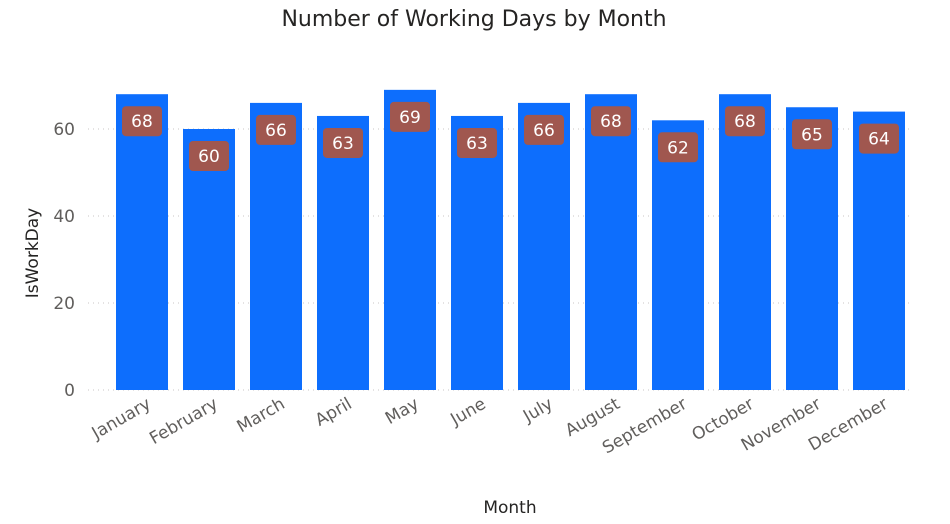 The image size is (950, 524). What do you see at coordinates (64, 260) in the screenshot?
I see `y-axis-tick-labels: 0 20 40 60` at bounding box center [64, 260].